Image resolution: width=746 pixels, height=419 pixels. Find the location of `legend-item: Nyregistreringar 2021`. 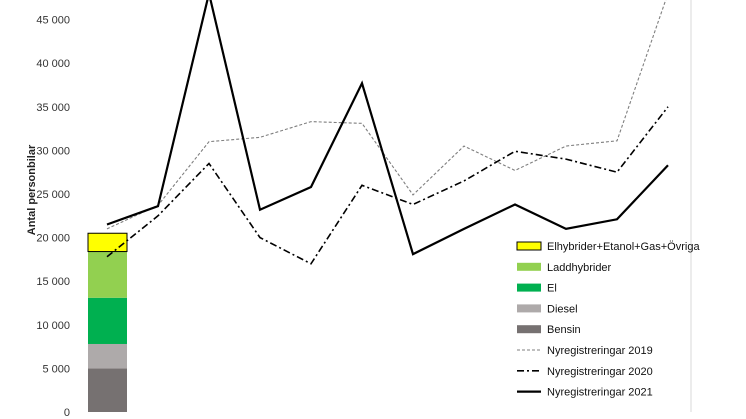

legend-item: Nyregistreringar 2021 is located at coordinates (585, 393).